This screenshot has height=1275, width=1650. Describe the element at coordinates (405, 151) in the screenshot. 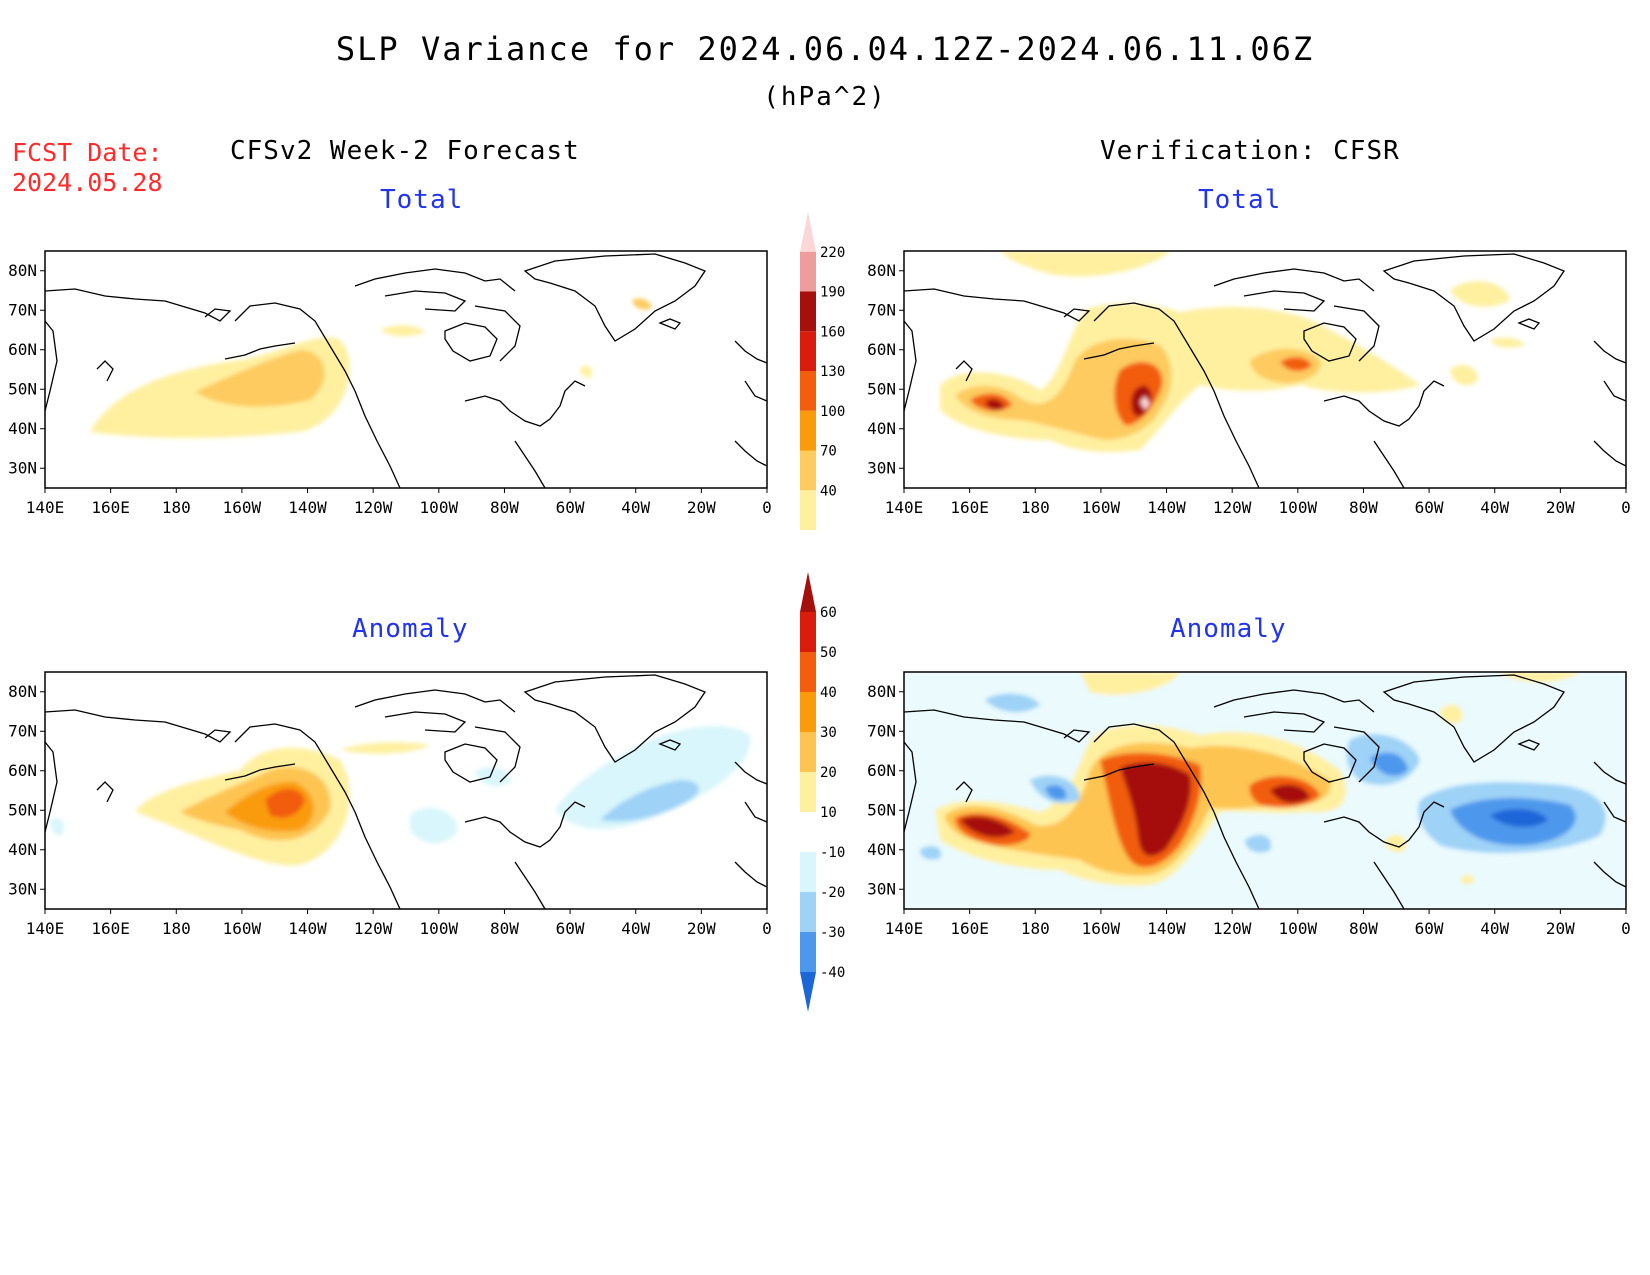

I see `left-column-title: CFSv2 Week-2 Forecast` at that location.